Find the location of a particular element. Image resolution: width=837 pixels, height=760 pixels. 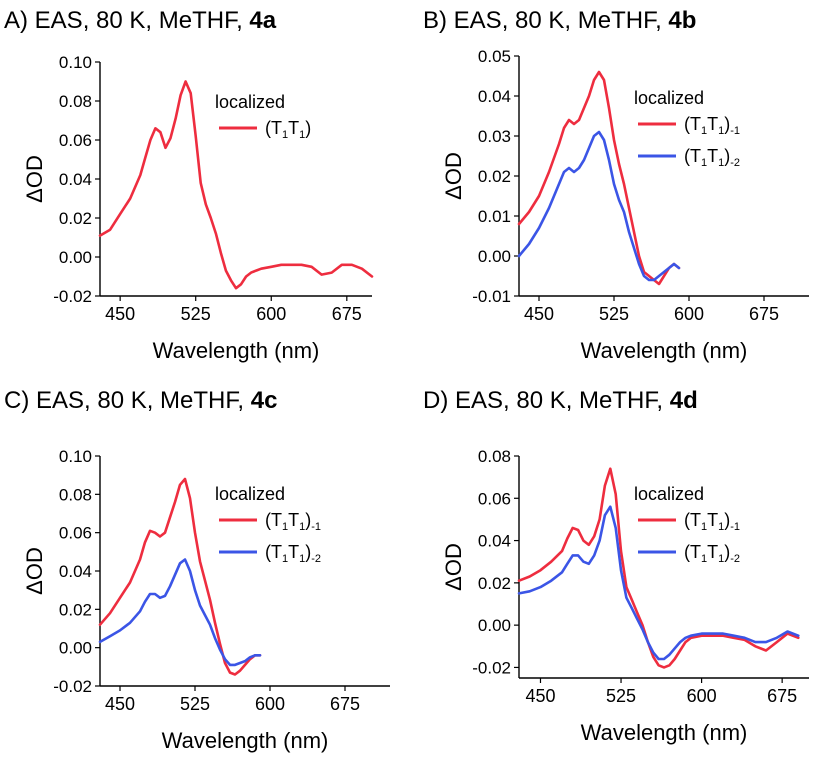

chart-title-text: B) EAS, 80 K, MeTHF, is located at coordinates (545, 20).